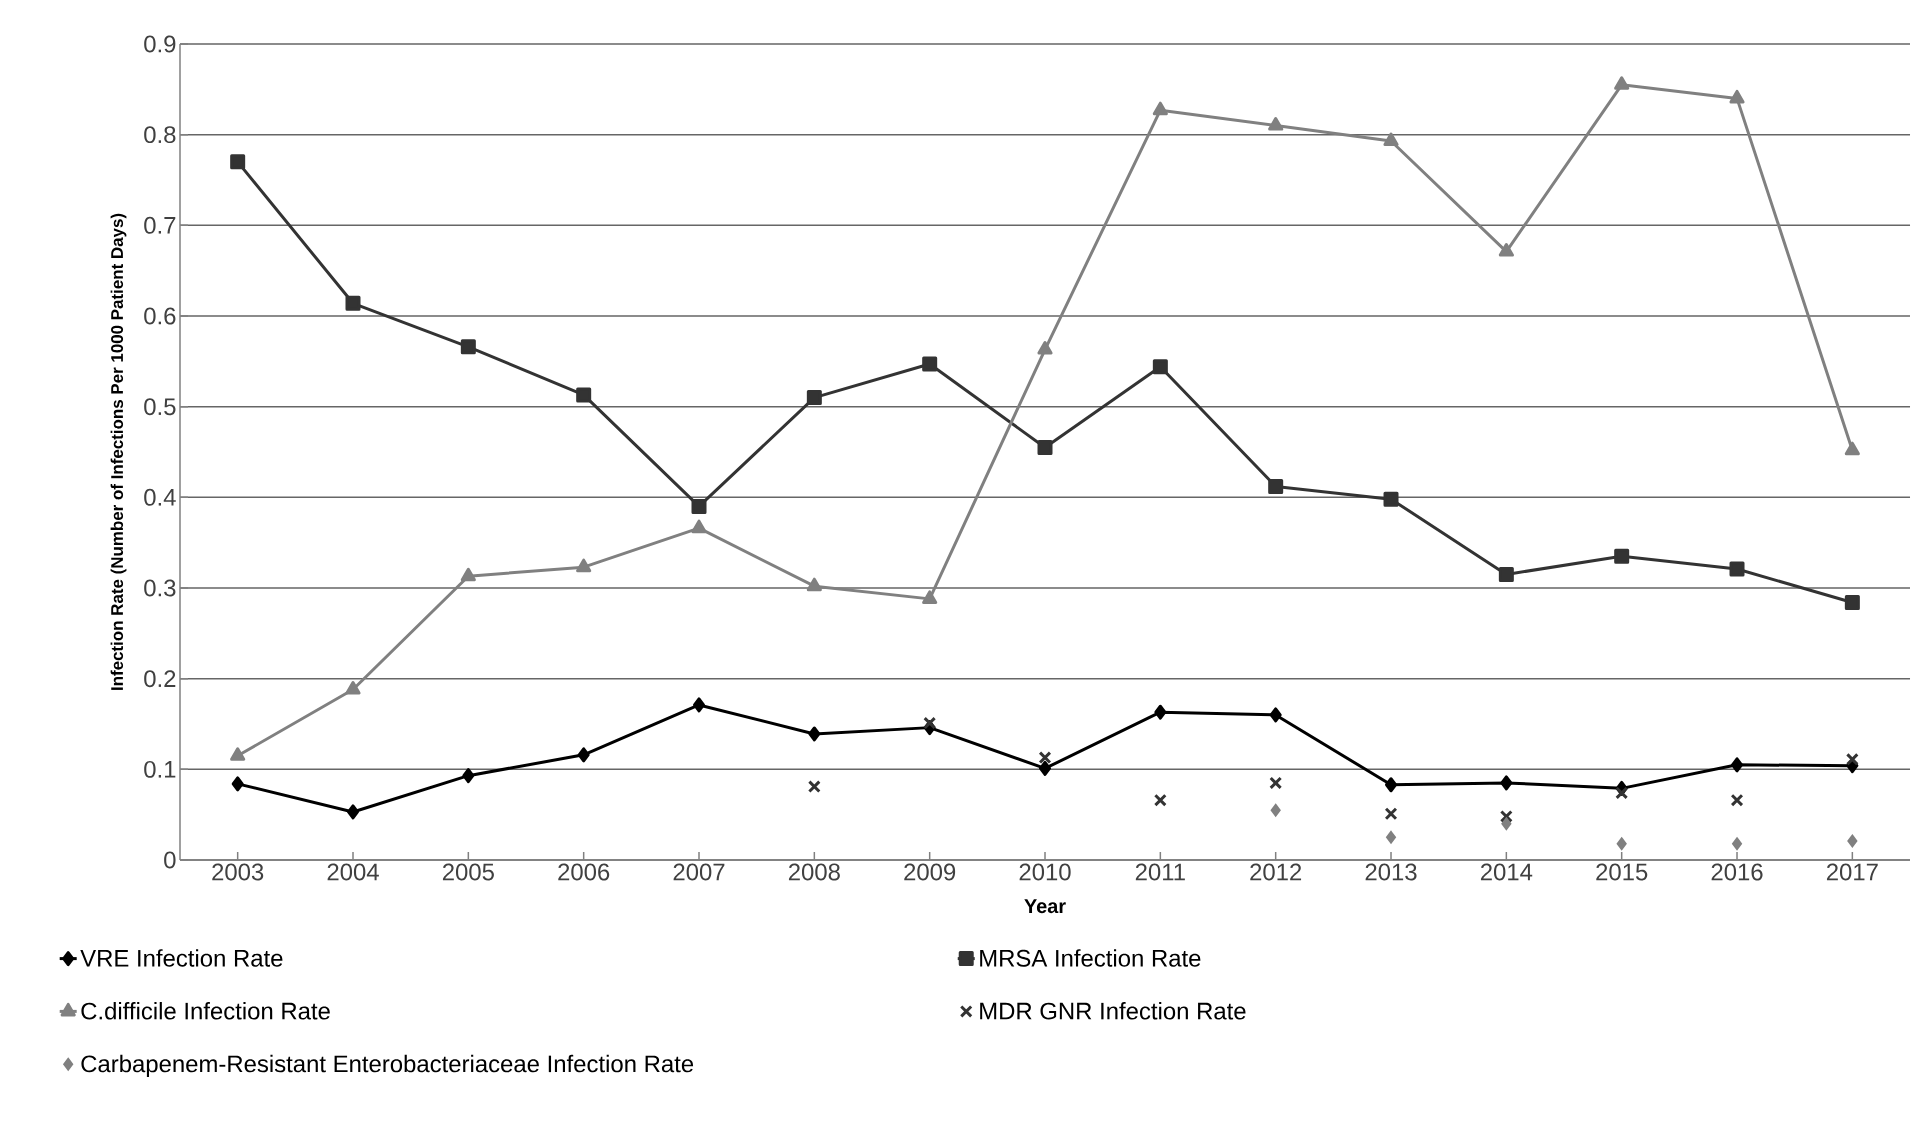  I want to click on y-tick-label: 0.3, so click(160, 588).